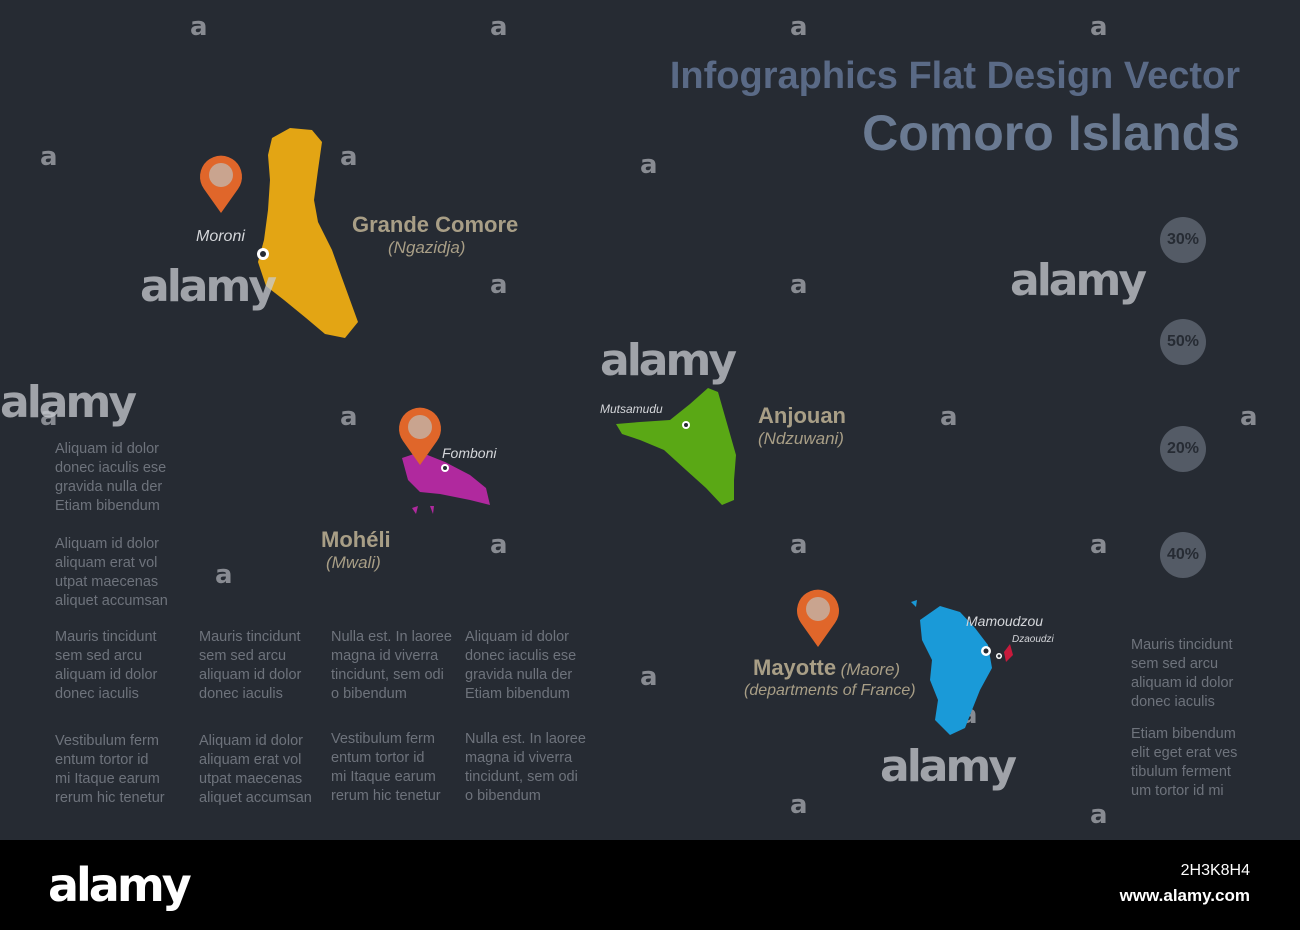 This screenshot has height=930, width=1300. Describe the element at coordinates (795, 667) in the screenshot. I see `island-name: Mayotte` at that location.